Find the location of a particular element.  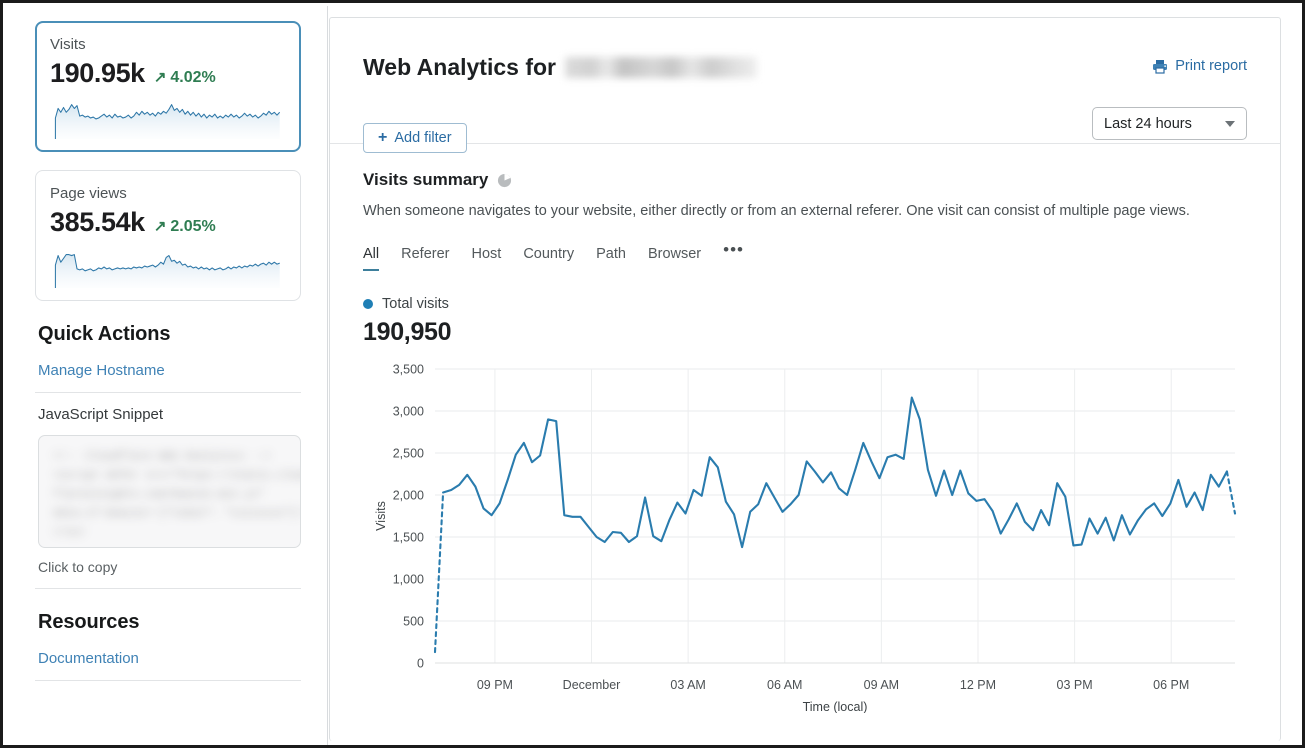

tabs-overflow-menu: ••• is located at coordinates (733, 249).